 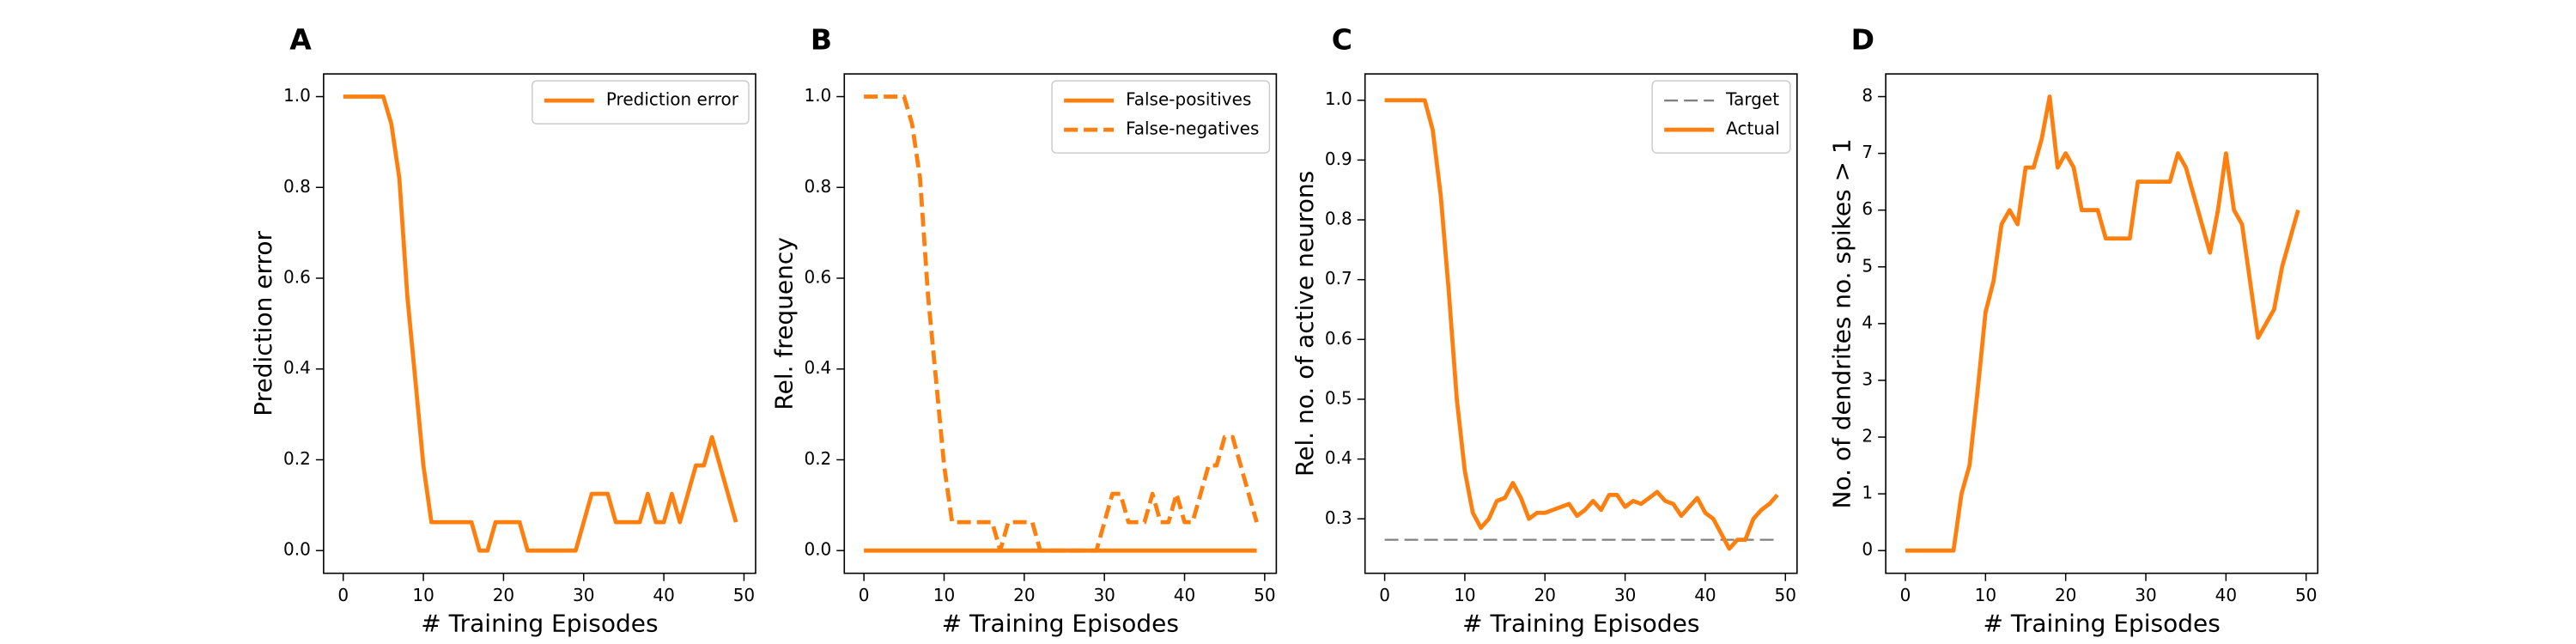 I want to click on y-tick-label: 3, so click(x=1867, y=378).